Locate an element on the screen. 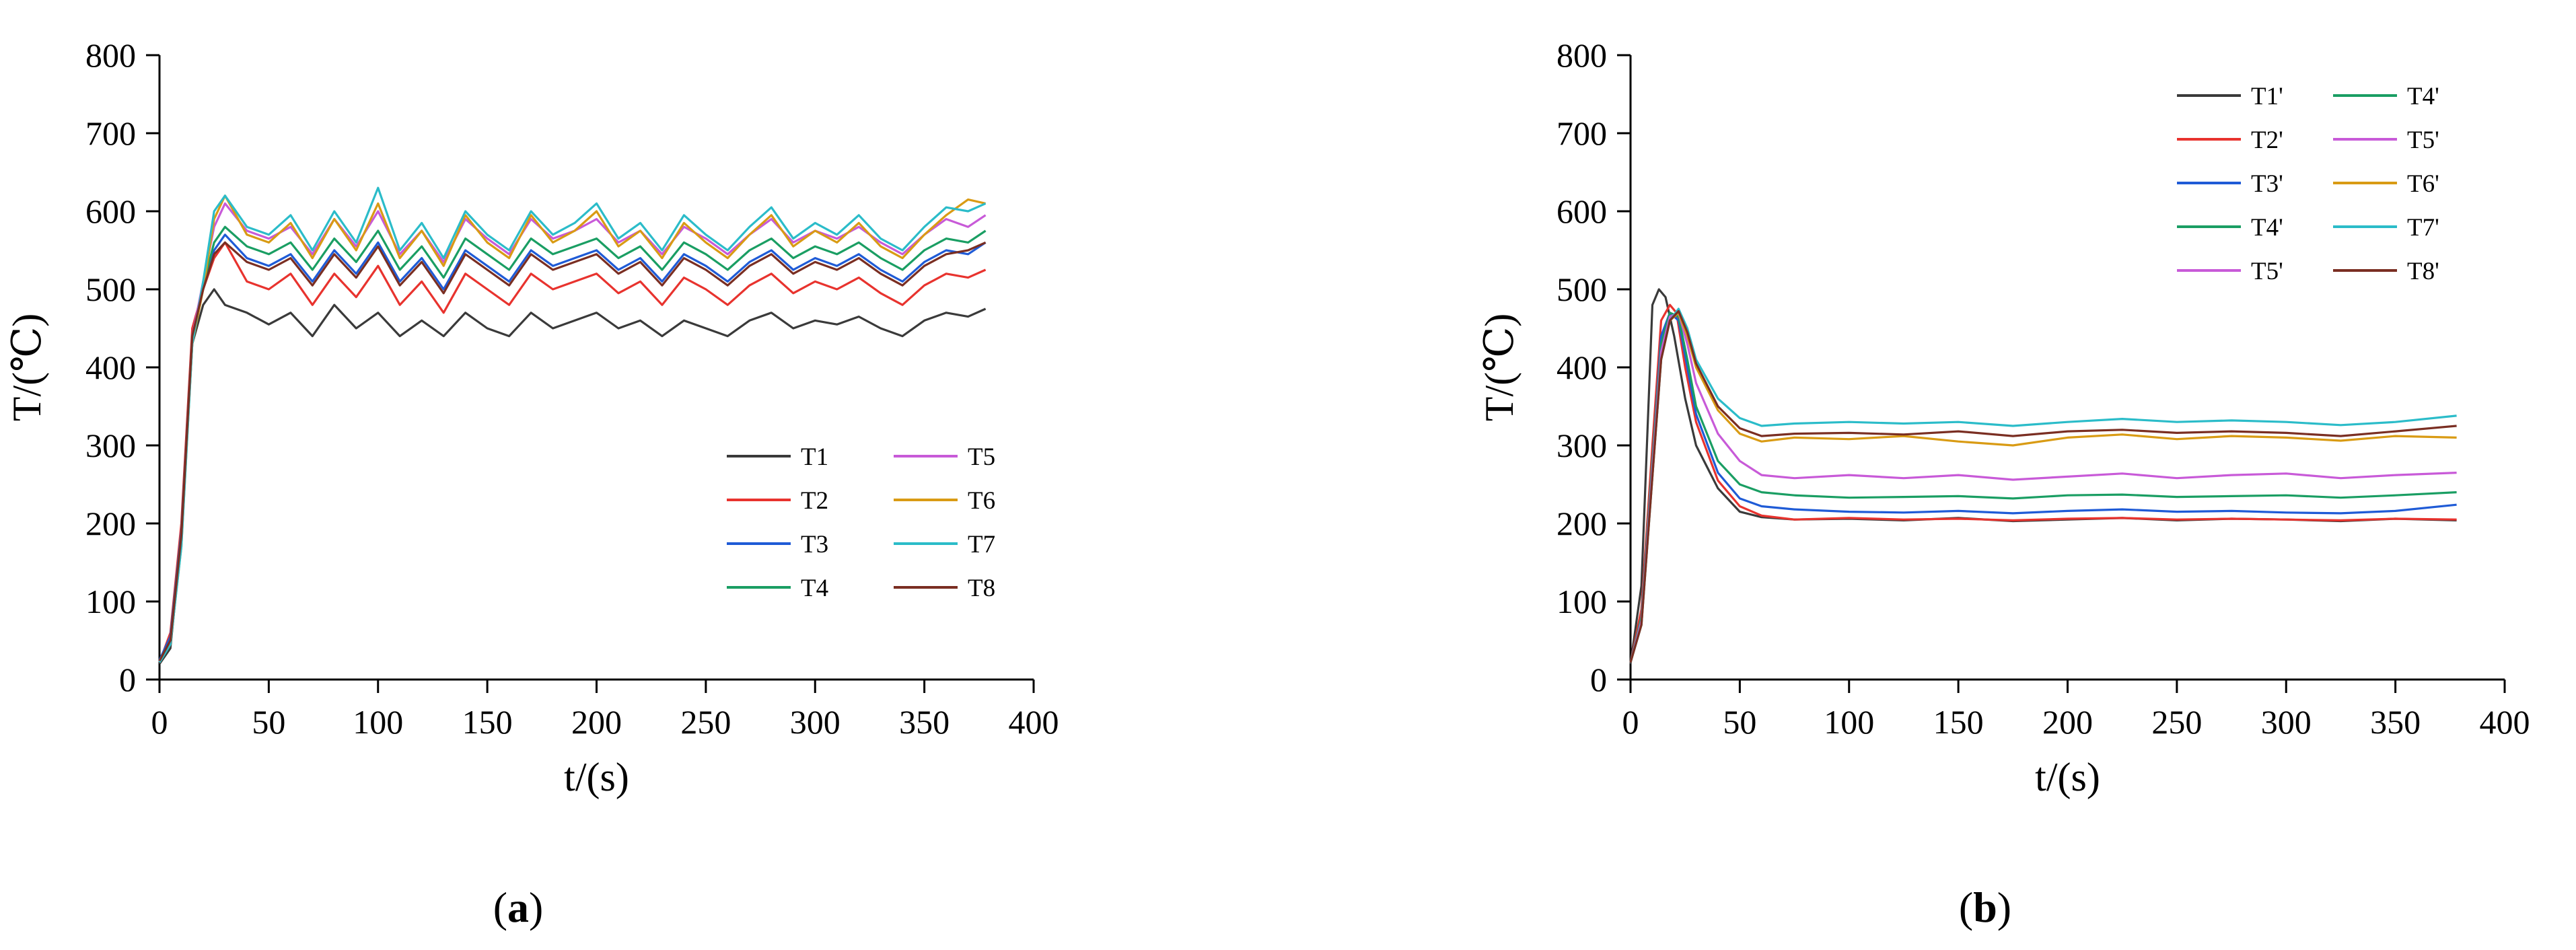 Image resolution: width=2576 pixels, height=950 pixels. legend-label: T2' is located at coordinates (2267, 140).